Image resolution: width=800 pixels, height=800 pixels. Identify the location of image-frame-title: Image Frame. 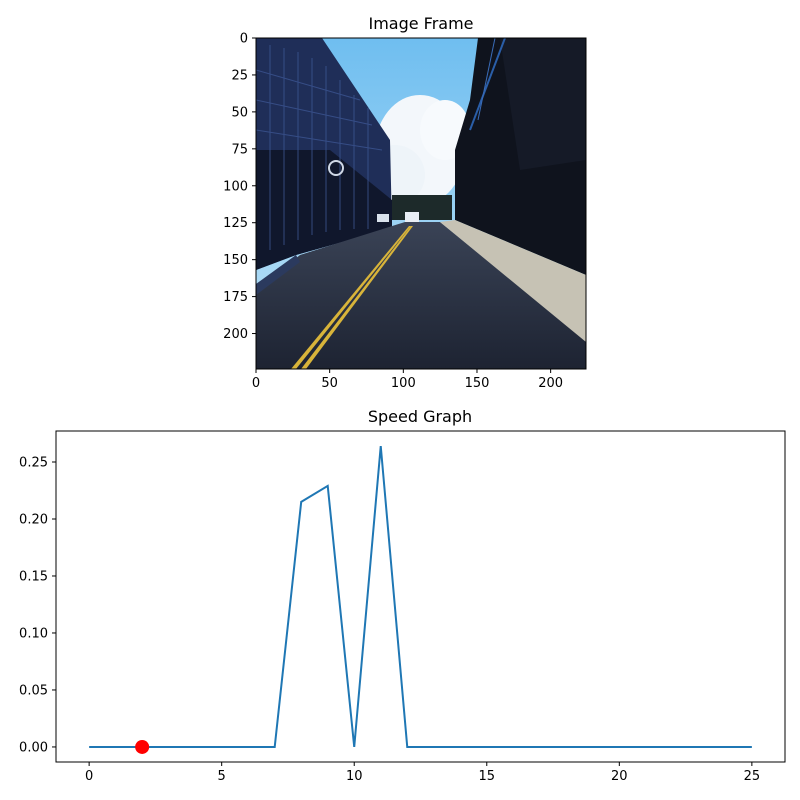
(420, 23).